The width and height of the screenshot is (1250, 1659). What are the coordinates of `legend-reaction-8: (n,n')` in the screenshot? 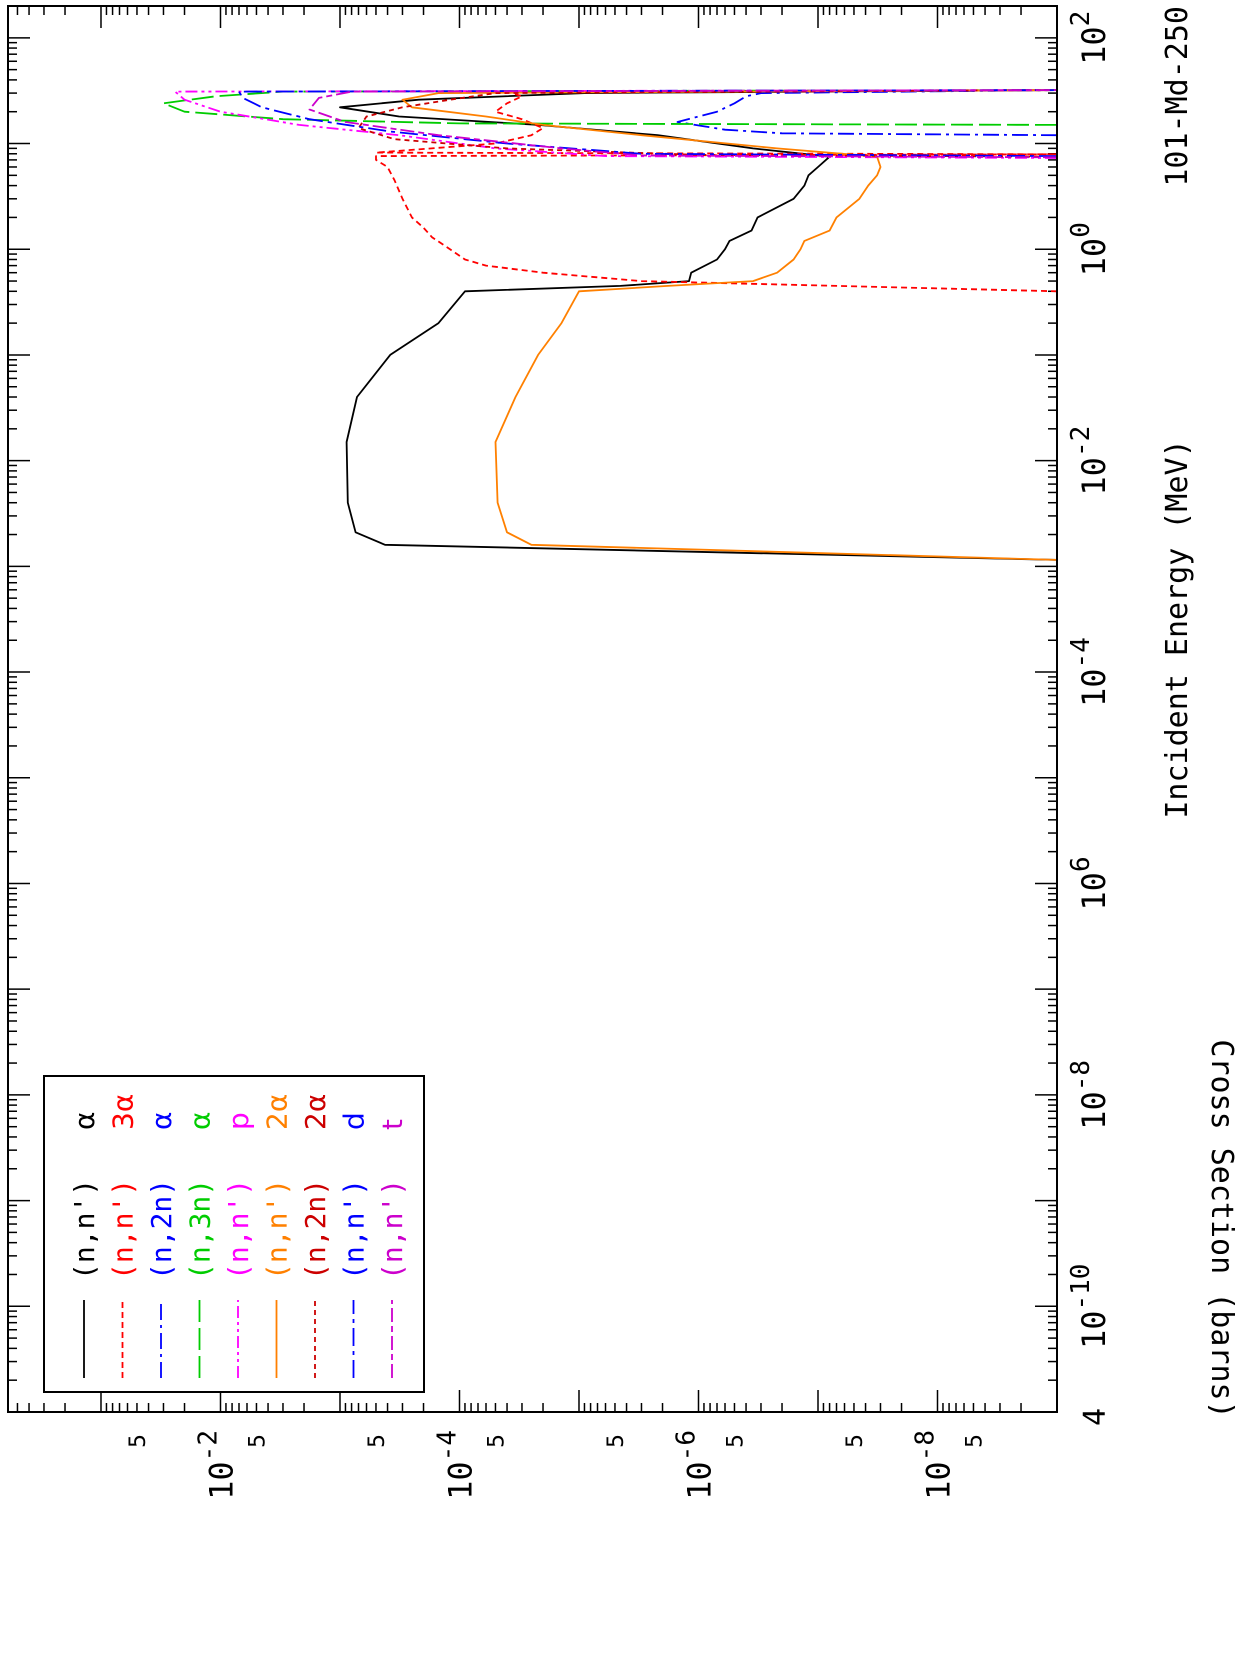 It's located at (354, 1229).